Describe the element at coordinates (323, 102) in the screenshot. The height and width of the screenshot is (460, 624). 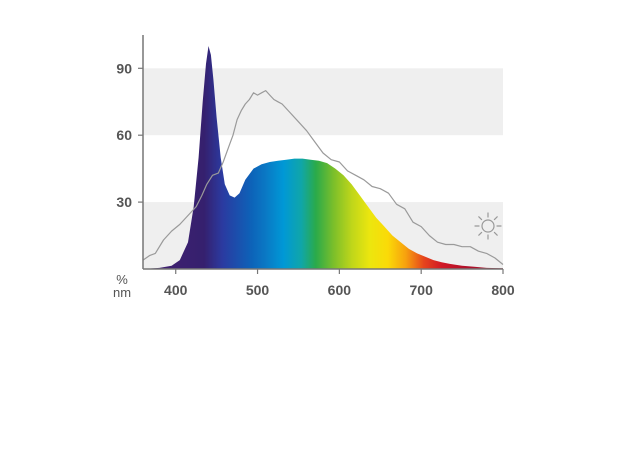
I see `grid-band` at that location.